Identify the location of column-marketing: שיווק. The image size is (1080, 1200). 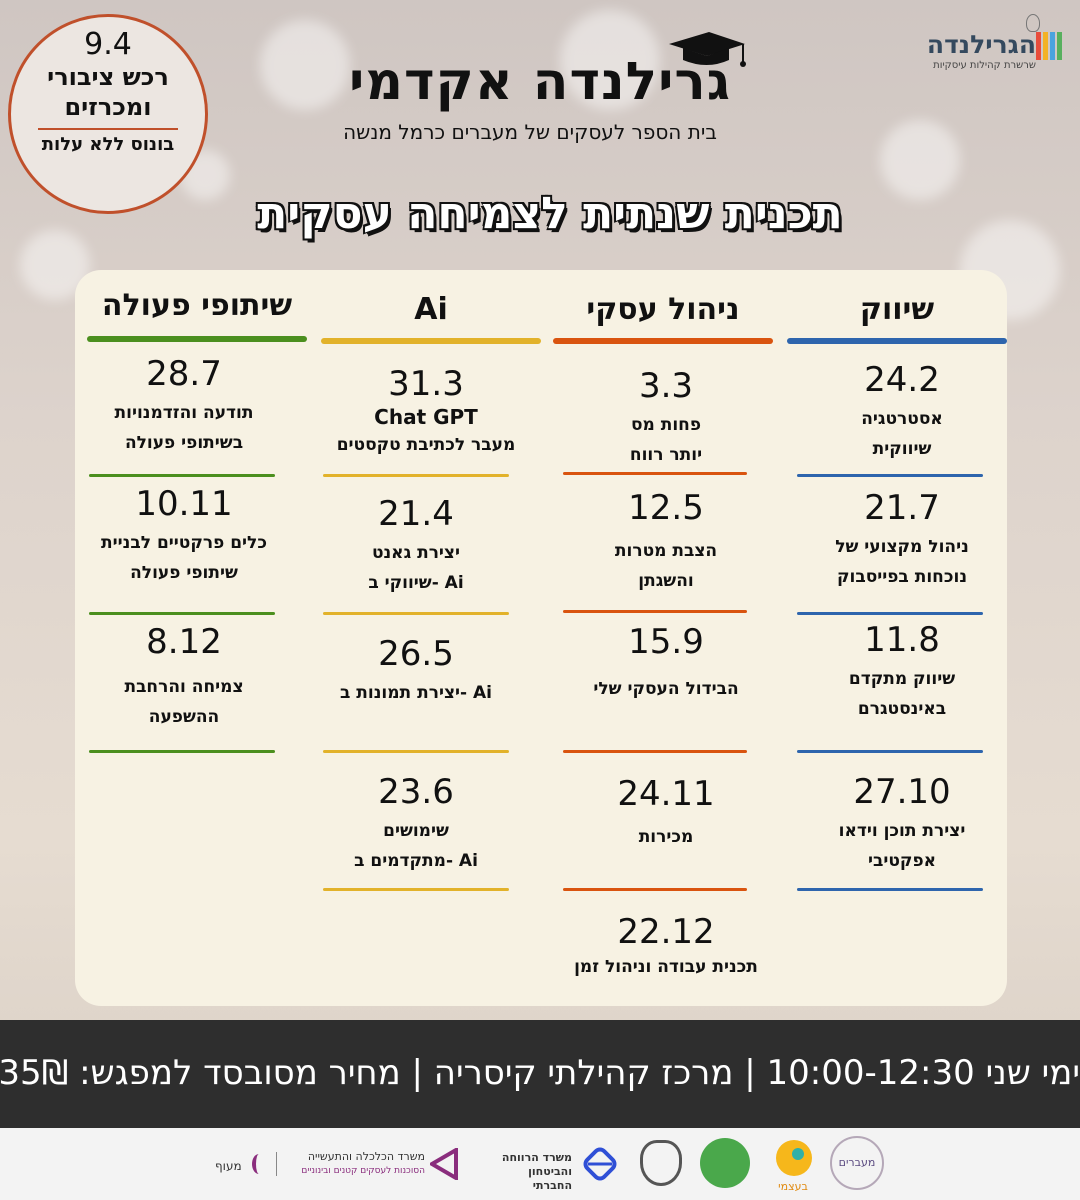
(897, 307).